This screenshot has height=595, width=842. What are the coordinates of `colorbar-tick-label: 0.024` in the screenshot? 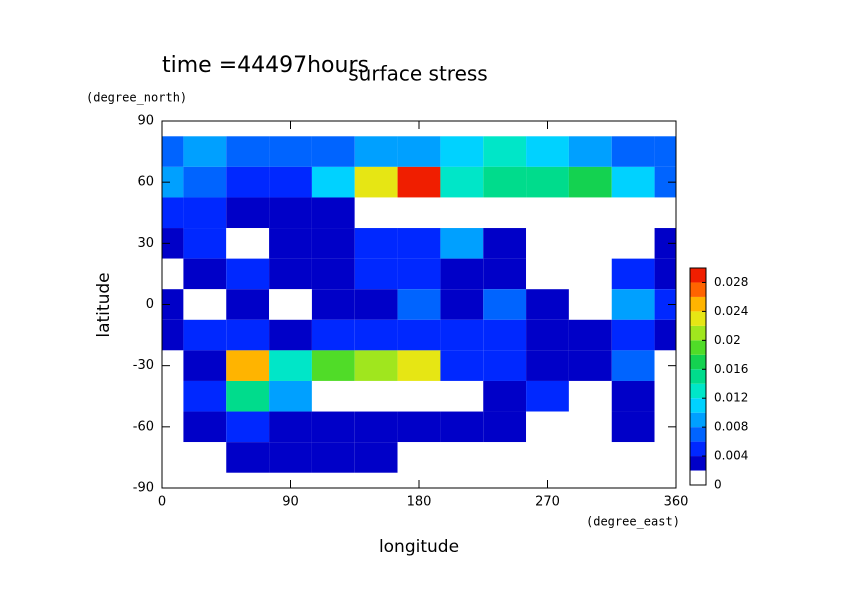 It's located at (731, 311).